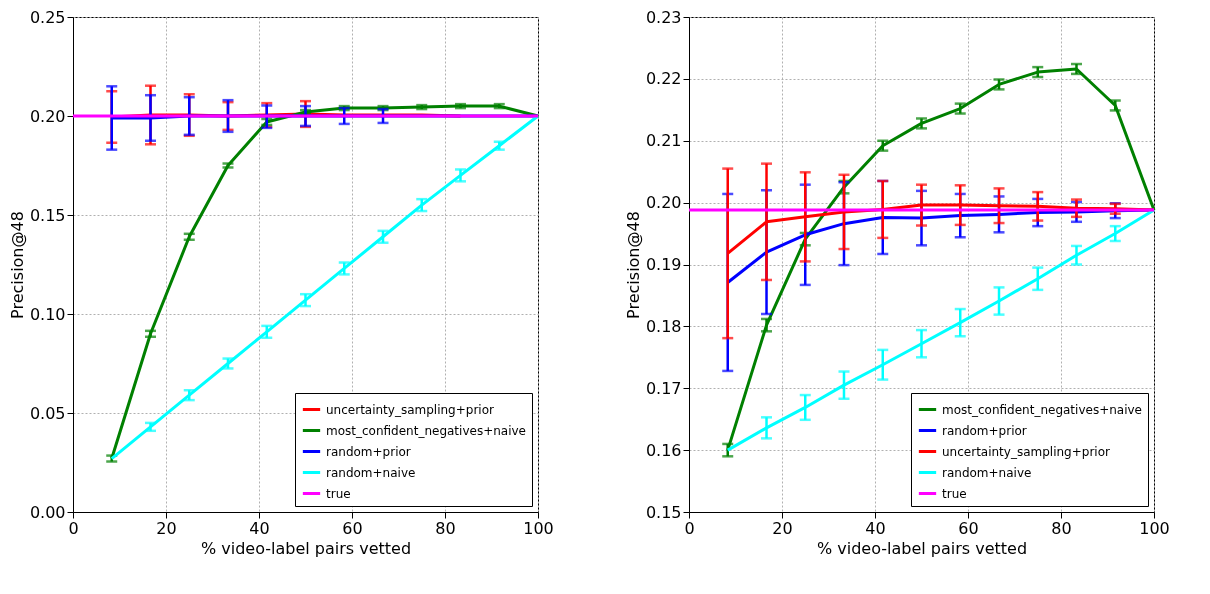 Image resolution: width=1210 pixels, height=594 pixels. What do you see at coordinates (663, 17) in the screenshot?
I see `y-tick-label: 0.23` at bounding box center [663, 17].